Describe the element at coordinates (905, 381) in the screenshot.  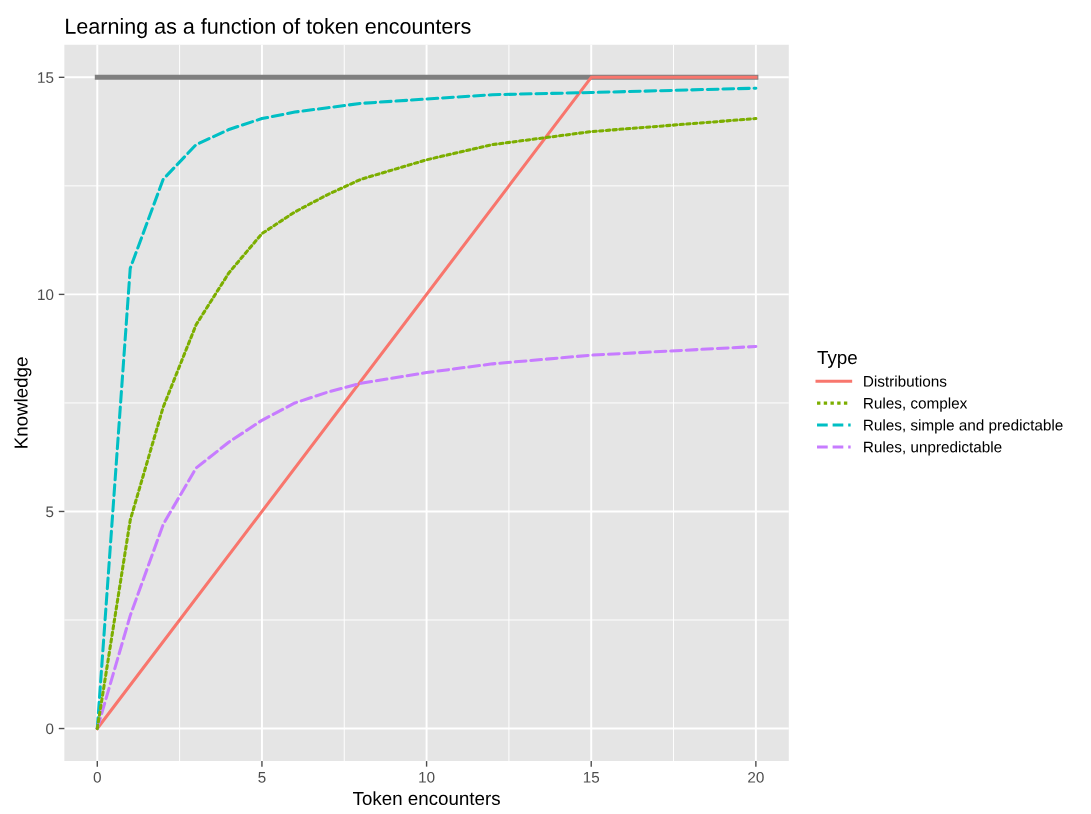
I see `legend-label: Distributions` at that location.